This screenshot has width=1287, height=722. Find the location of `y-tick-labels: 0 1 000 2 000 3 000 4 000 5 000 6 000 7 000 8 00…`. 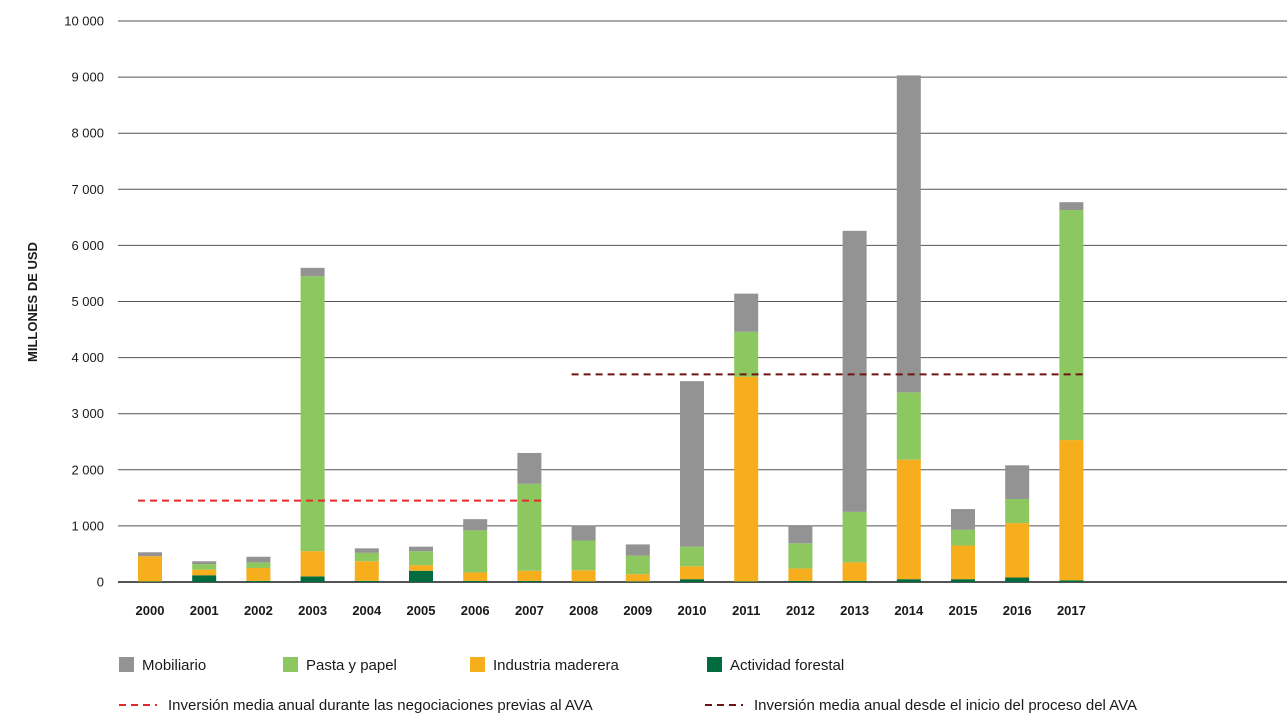

y-tick-labels: 0 1 000 2 000 3 000 4 000 5 000 6 000 7 000 8 00… is located at coordinates (84, 302).